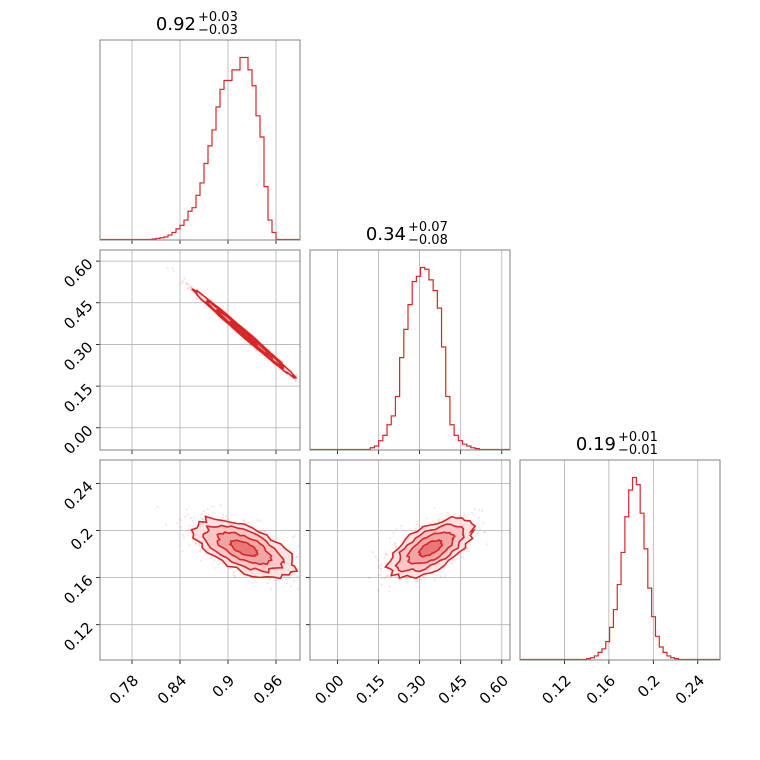 The image size is (760, 760). What do you see at coordinates (649, 687) in the screenshot?
I see `hist-p3-xtick-label-2: 0.2` at bounding box center [649, 687].